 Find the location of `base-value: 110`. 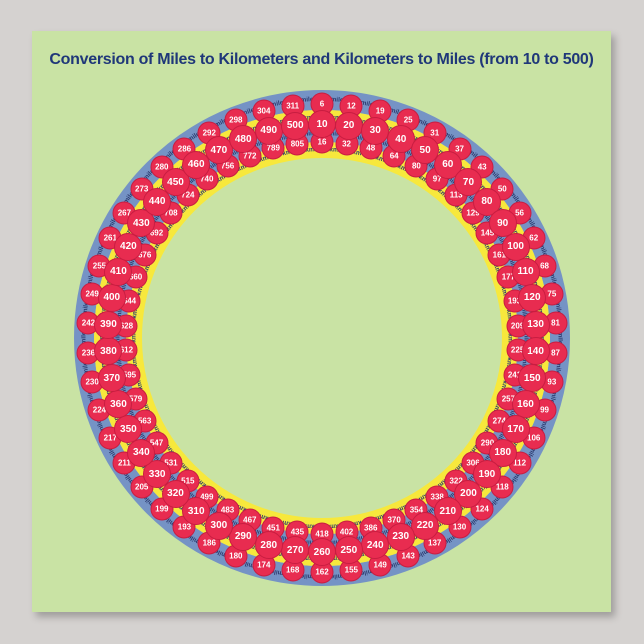

base-value: 110 is located at coordinates (525, 271).